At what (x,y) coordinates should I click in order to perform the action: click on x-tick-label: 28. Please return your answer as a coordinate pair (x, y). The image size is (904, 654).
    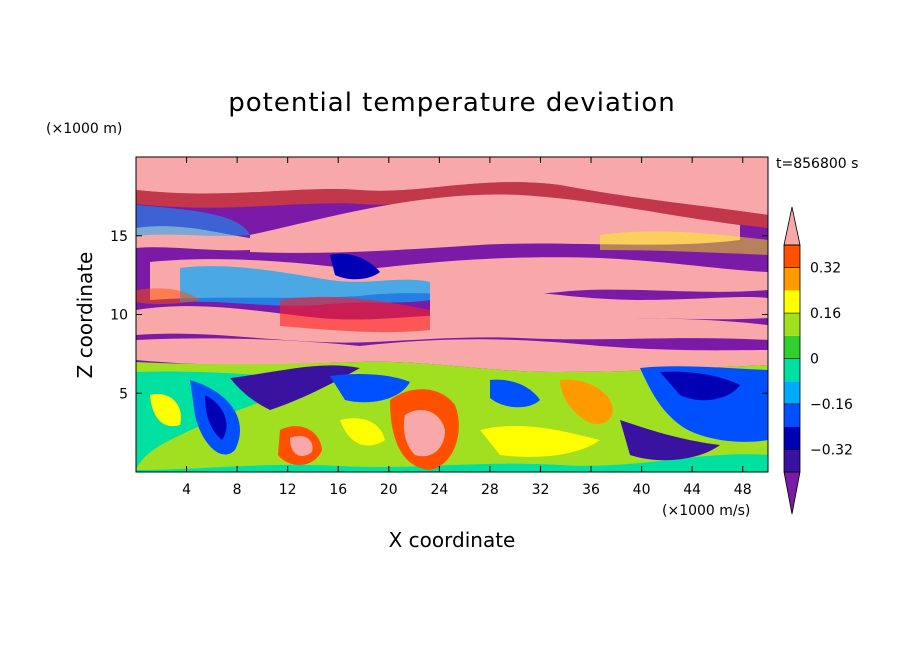
    Looking at the image, I should click on (490, 490).